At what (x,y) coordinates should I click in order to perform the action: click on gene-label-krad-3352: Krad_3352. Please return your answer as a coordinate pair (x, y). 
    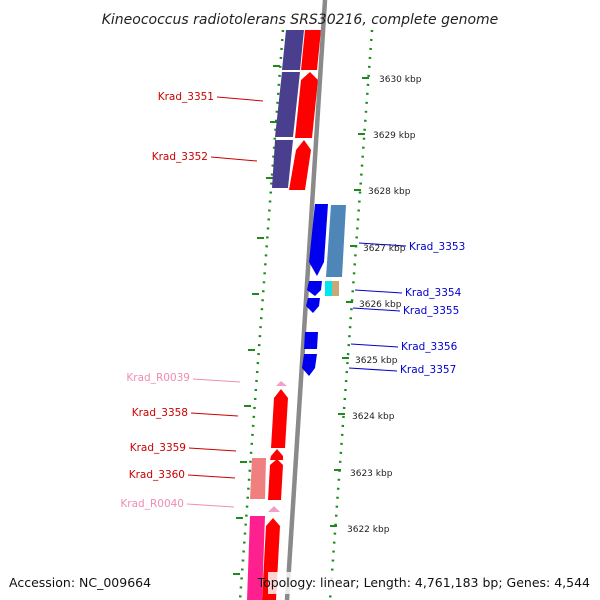
    Looking at the image, I should click on (180, 157).